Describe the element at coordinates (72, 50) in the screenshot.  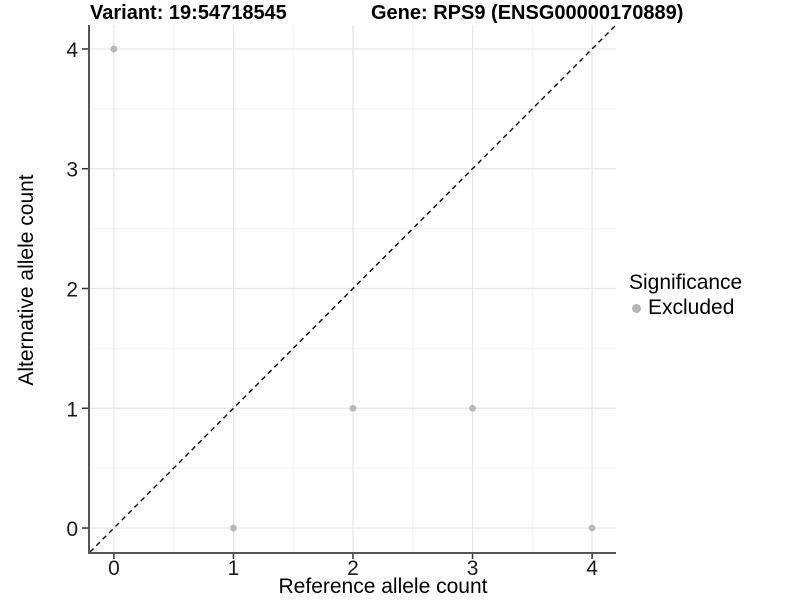
I see `y-tick-label: 4` at that location.